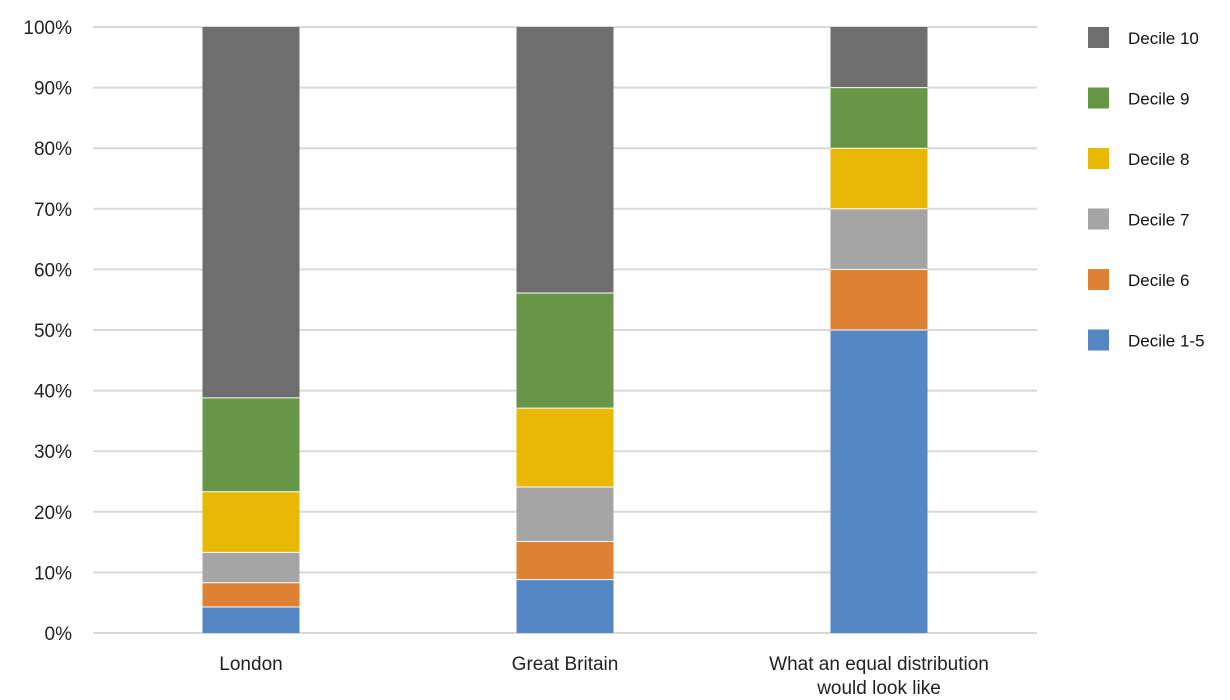  Describe the element at coordinates (53, 89) in the screenshot. I see `y-tick-label: 90%` at that location.